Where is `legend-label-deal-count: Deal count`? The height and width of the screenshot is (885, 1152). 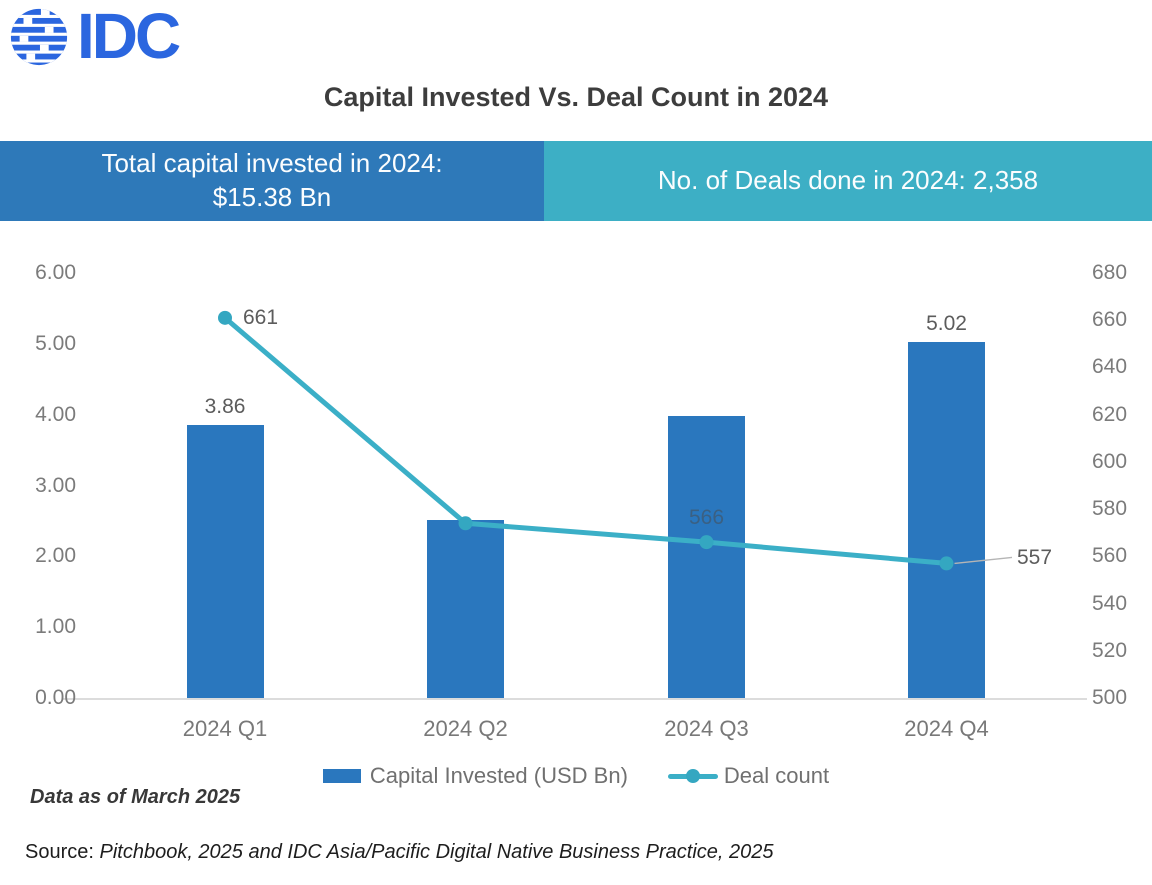
legend-label-deal-count: Deal count is located at coordinates (776, 775).